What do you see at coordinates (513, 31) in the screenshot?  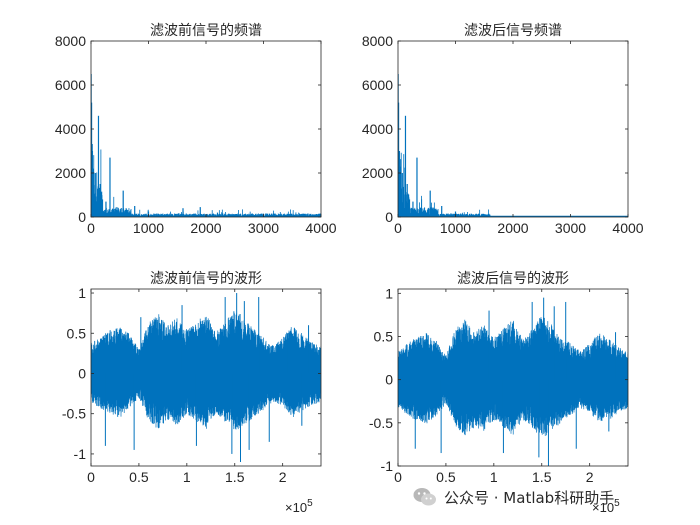 I see `chart-title: 滤波后信号频谱` at bounding box center [513, 31].